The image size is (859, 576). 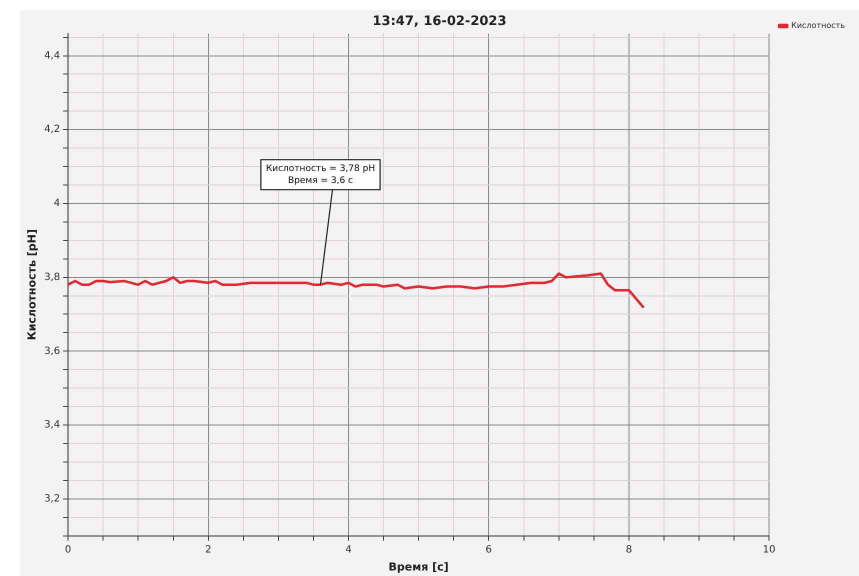 What do you see at coordinates (31, 284) in the screenshot?
I see `y-axis-title: Кислотность [pH]` at bounding box center [31, 284].